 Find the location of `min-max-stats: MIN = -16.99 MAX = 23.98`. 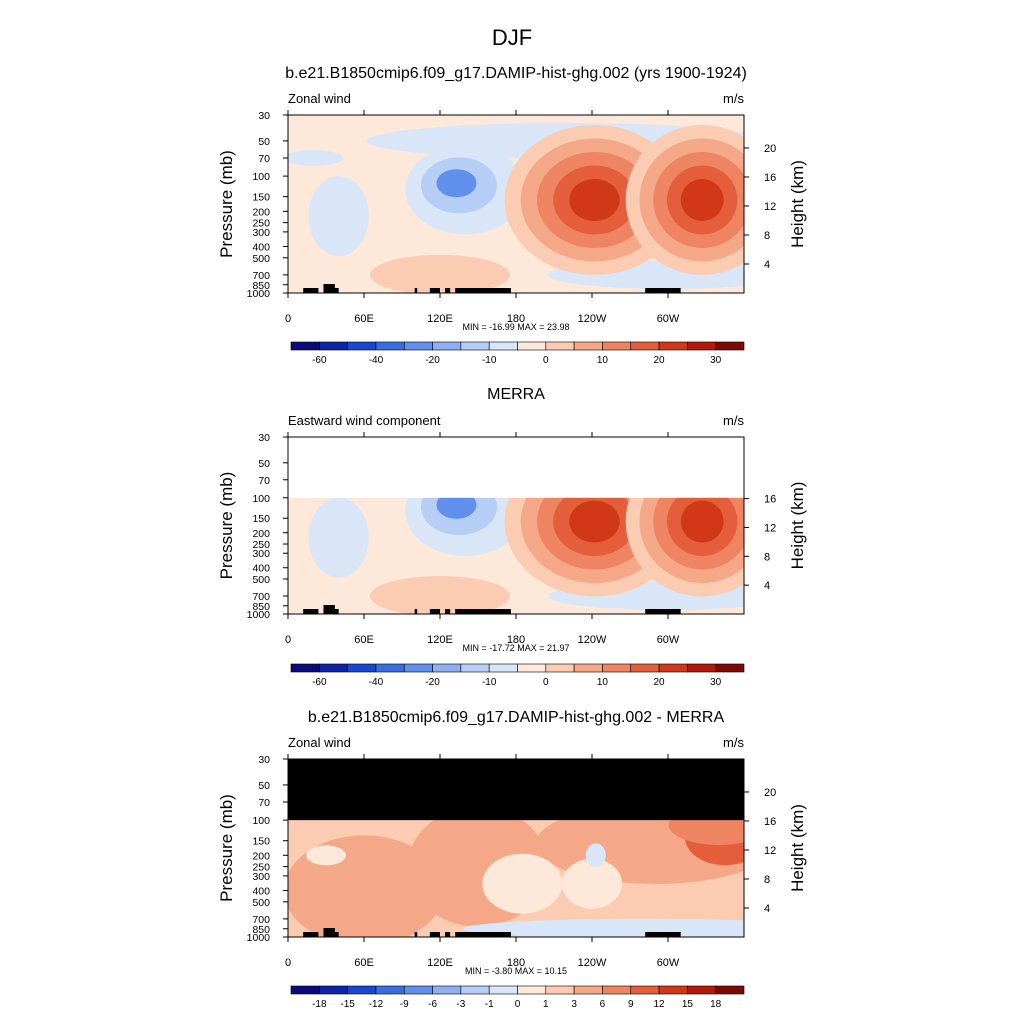

min-max-stats: MIN = -16.99 MAX = 23.98 is located at coordinates (515, 327).